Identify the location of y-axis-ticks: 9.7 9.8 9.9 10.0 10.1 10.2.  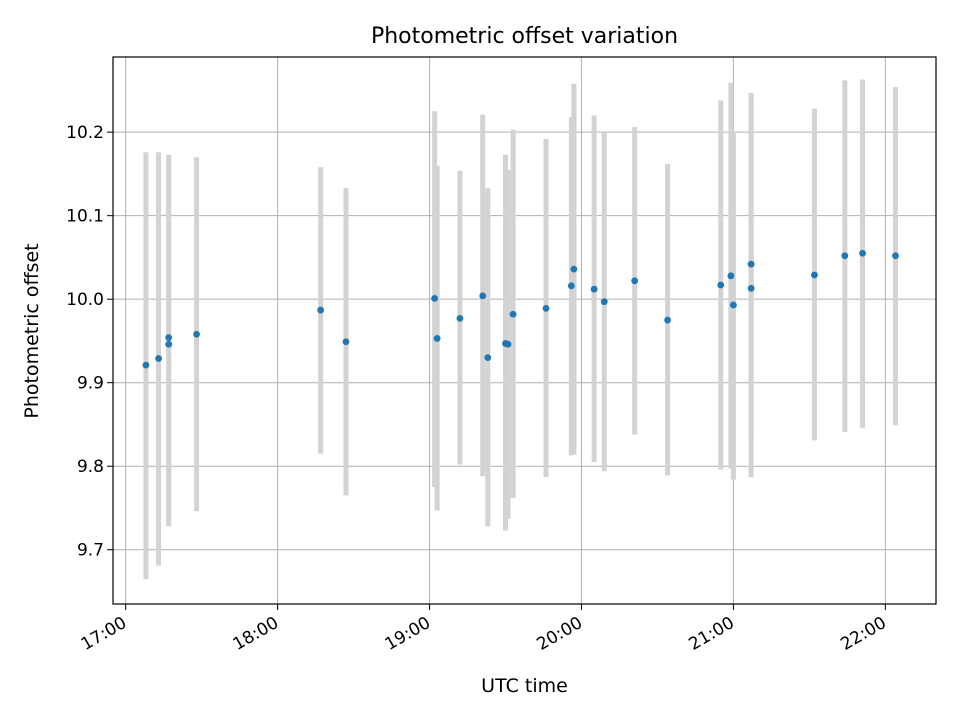
(89, 342).